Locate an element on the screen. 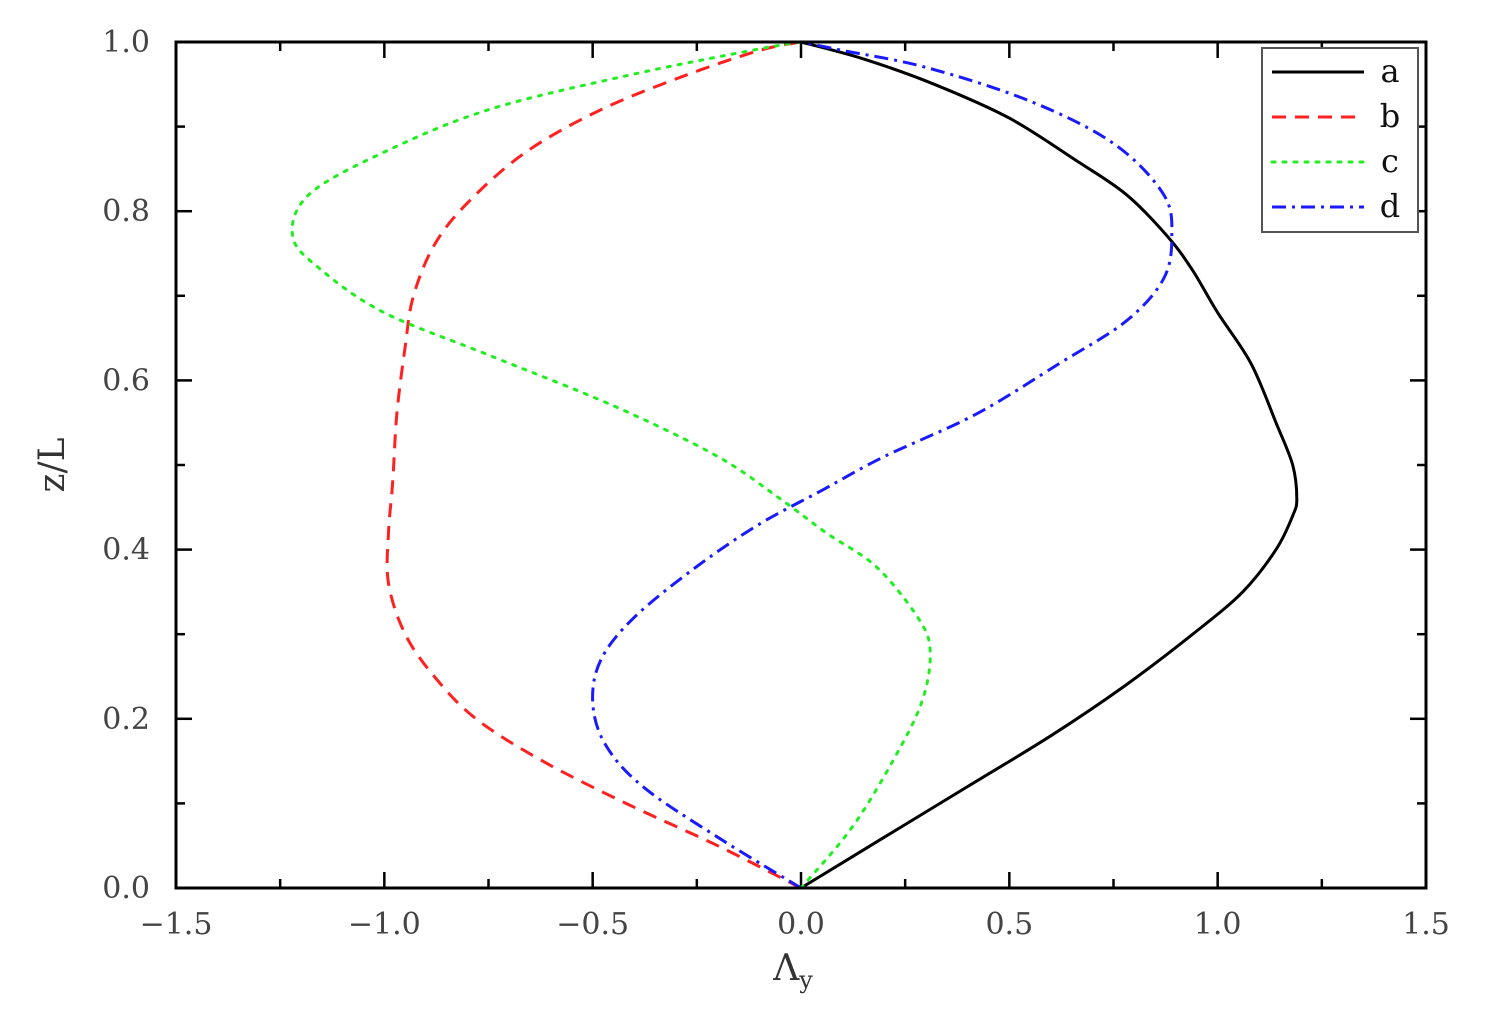  x-axis-title-main: Λ is located at coordinates (786, 968).